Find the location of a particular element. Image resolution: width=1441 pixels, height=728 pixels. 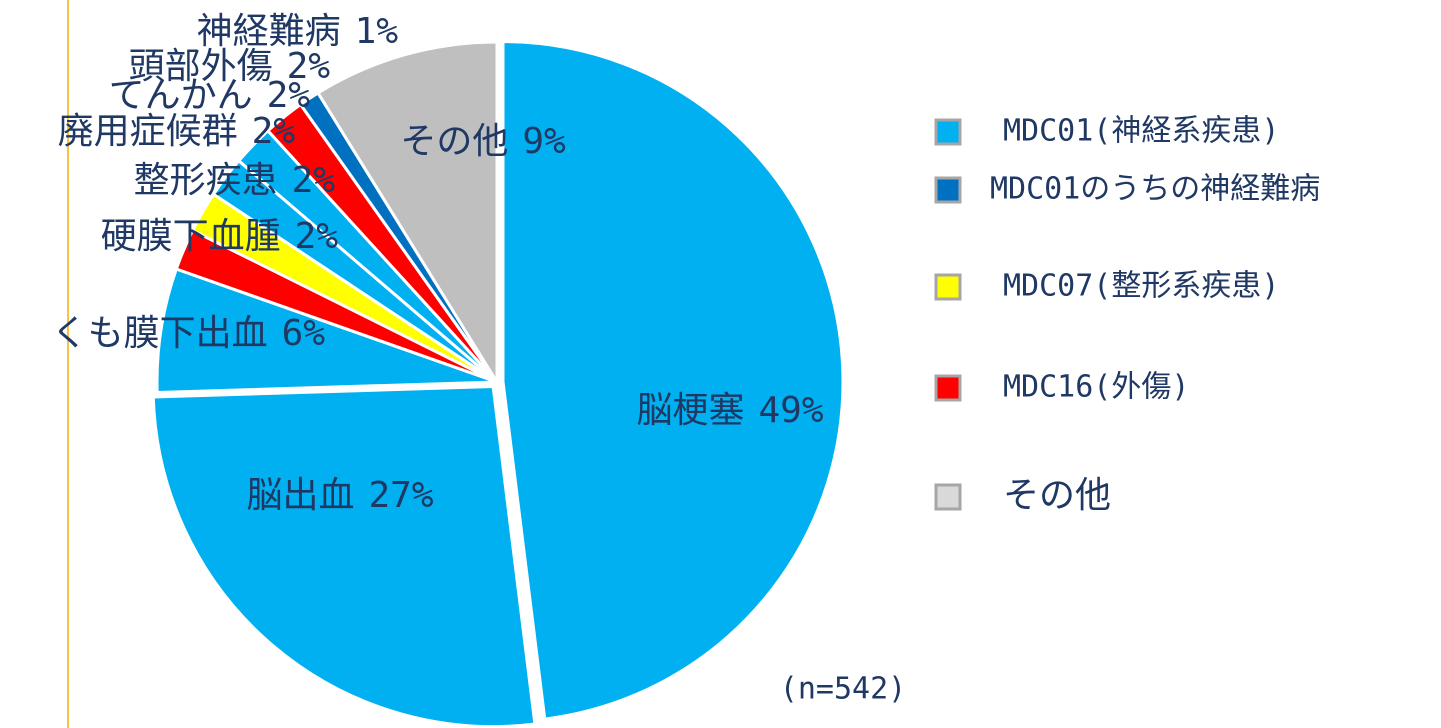

annotation: (n=542) is located at coordinates (843, 689).